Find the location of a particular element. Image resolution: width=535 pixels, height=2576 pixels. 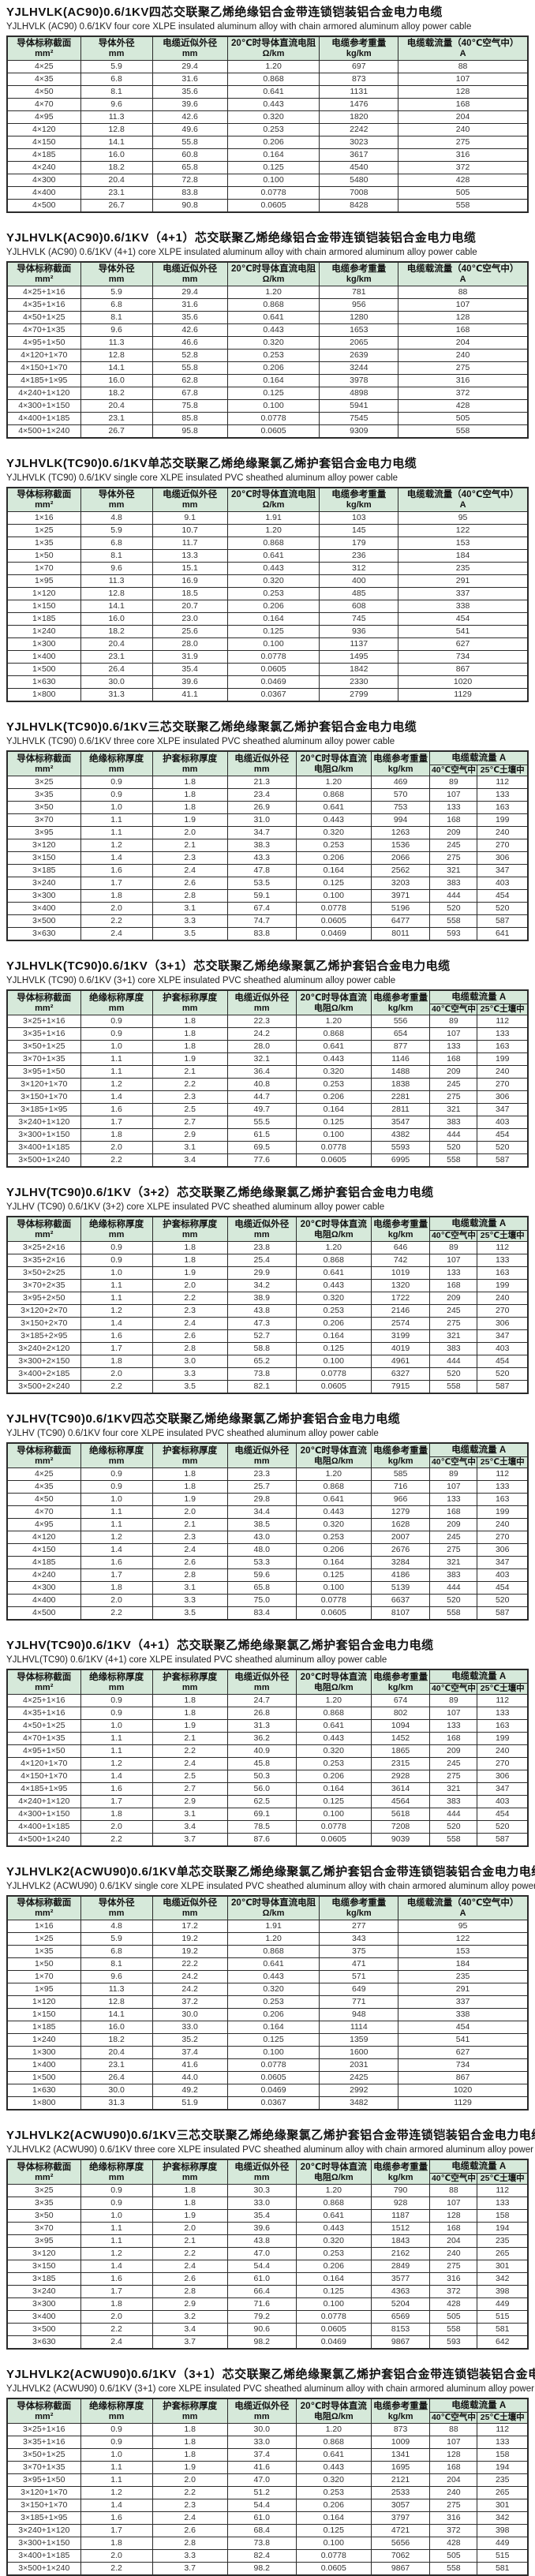

table-row: 3×185+2×95 1.6 2.6 52.7 0.164 3199 321 347 is located at coordinates (267, 1336).